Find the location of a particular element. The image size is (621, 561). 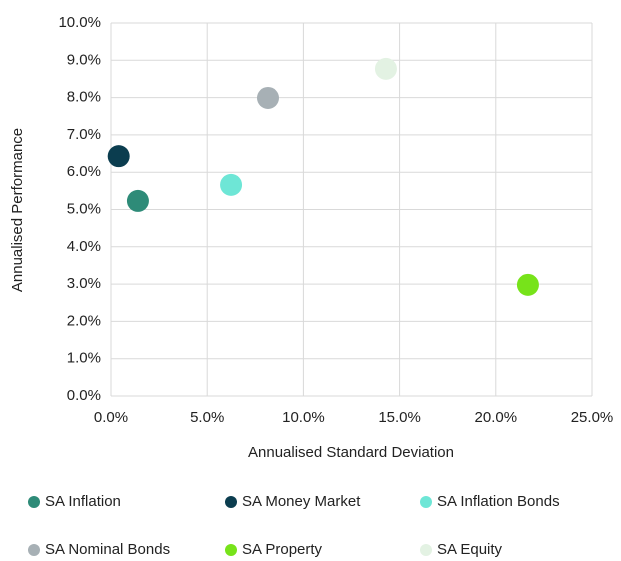

y-tick-label: 4.0% is located at coordinates (84, 246).